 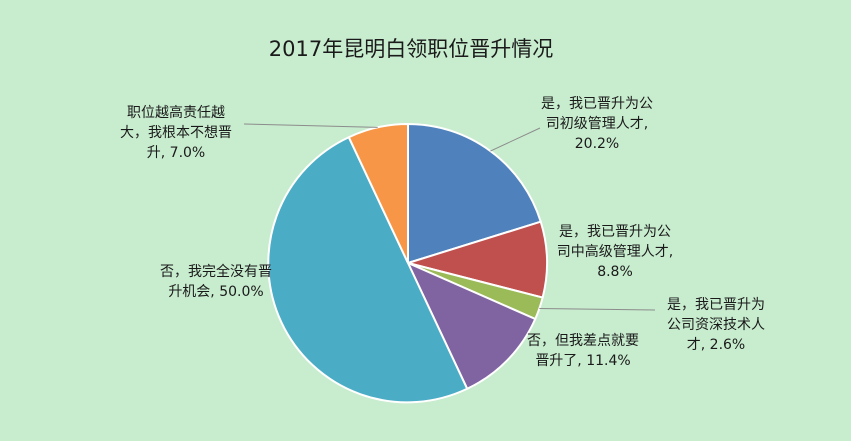 What do you see at coordinates (716, 345) in the screenshot?
I see `data-label-line: 才, 2.6%` at bounding box center [716, 345].